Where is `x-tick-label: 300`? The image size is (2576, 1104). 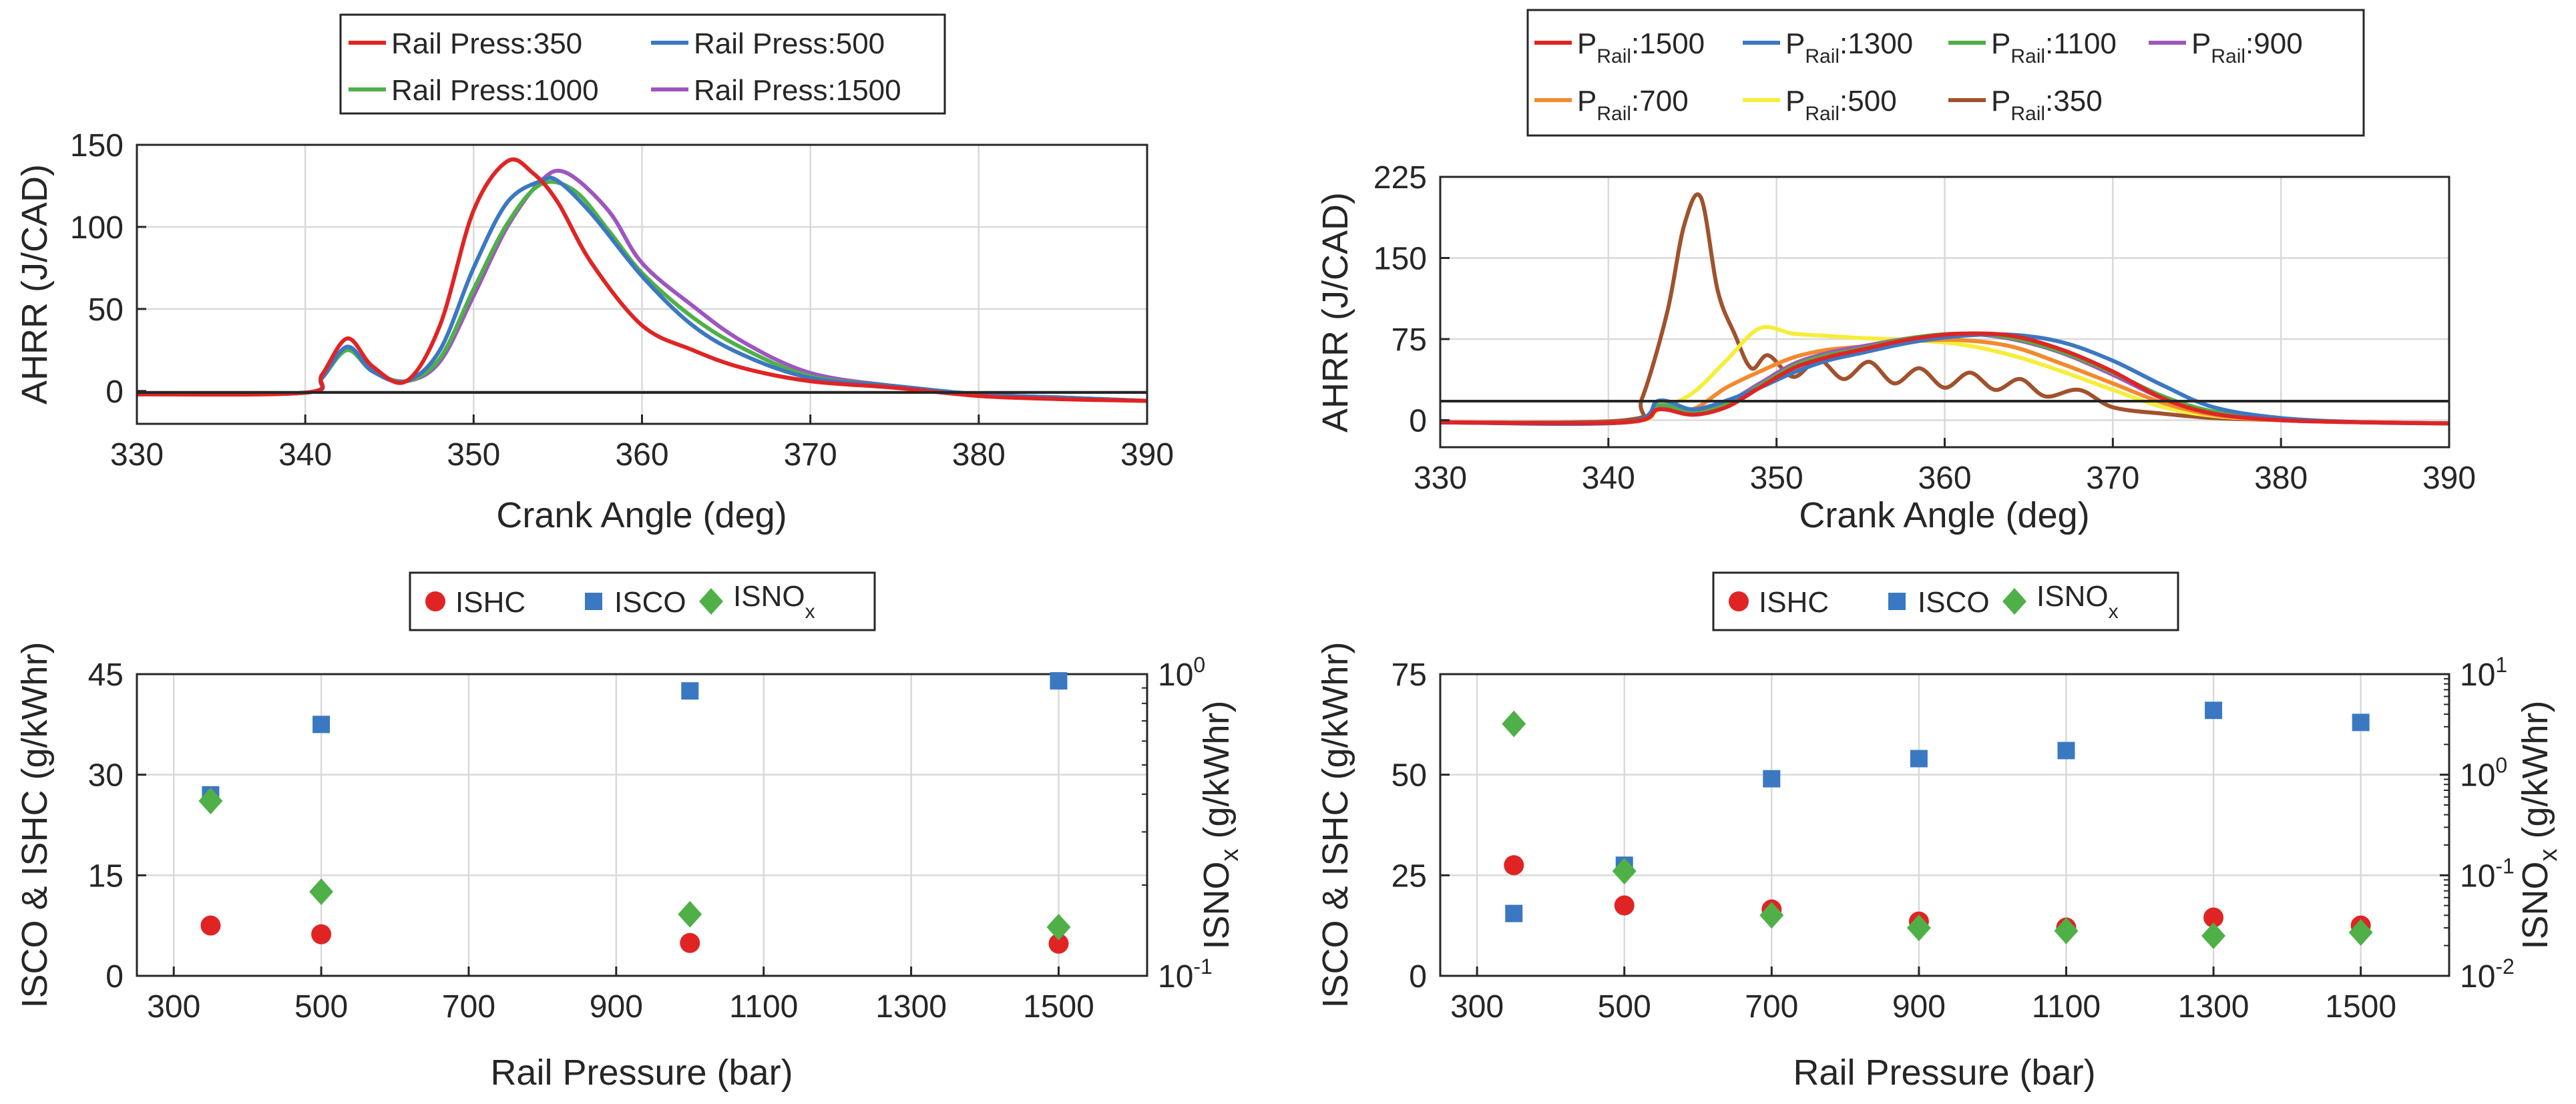 x-tick-label: 300 is located at coordinates (173, 1007).